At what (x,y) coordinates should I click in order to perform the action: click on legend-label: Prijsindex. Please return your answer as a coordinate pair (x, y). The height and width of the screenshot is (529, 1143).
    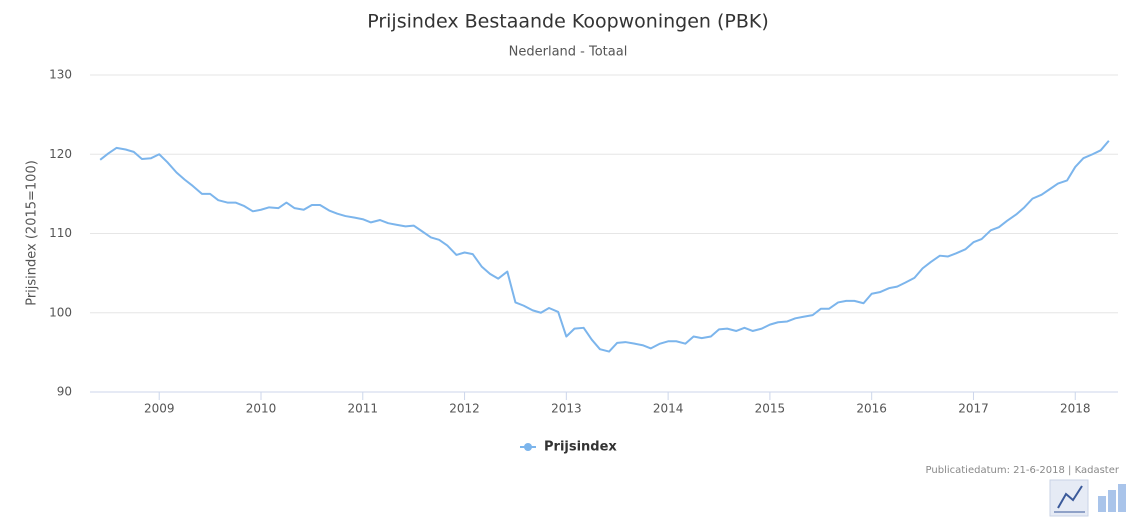
    Looking at the image, I should click on (580, 447).